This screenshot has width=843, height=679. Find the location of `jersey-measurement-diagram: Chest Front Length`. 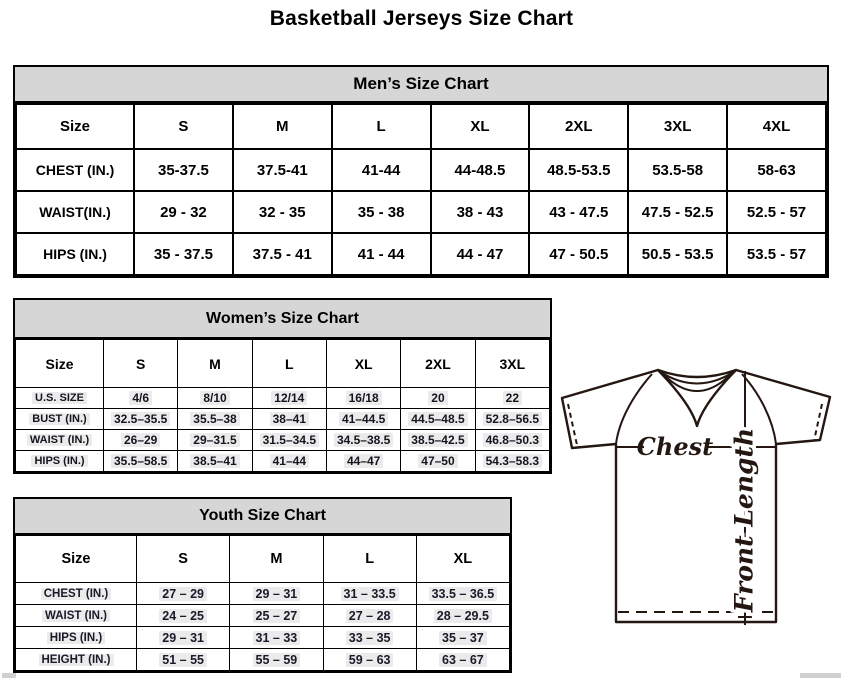

jersey-measurement-diagram: Chest Front Length is located at coordinates (696, 498).